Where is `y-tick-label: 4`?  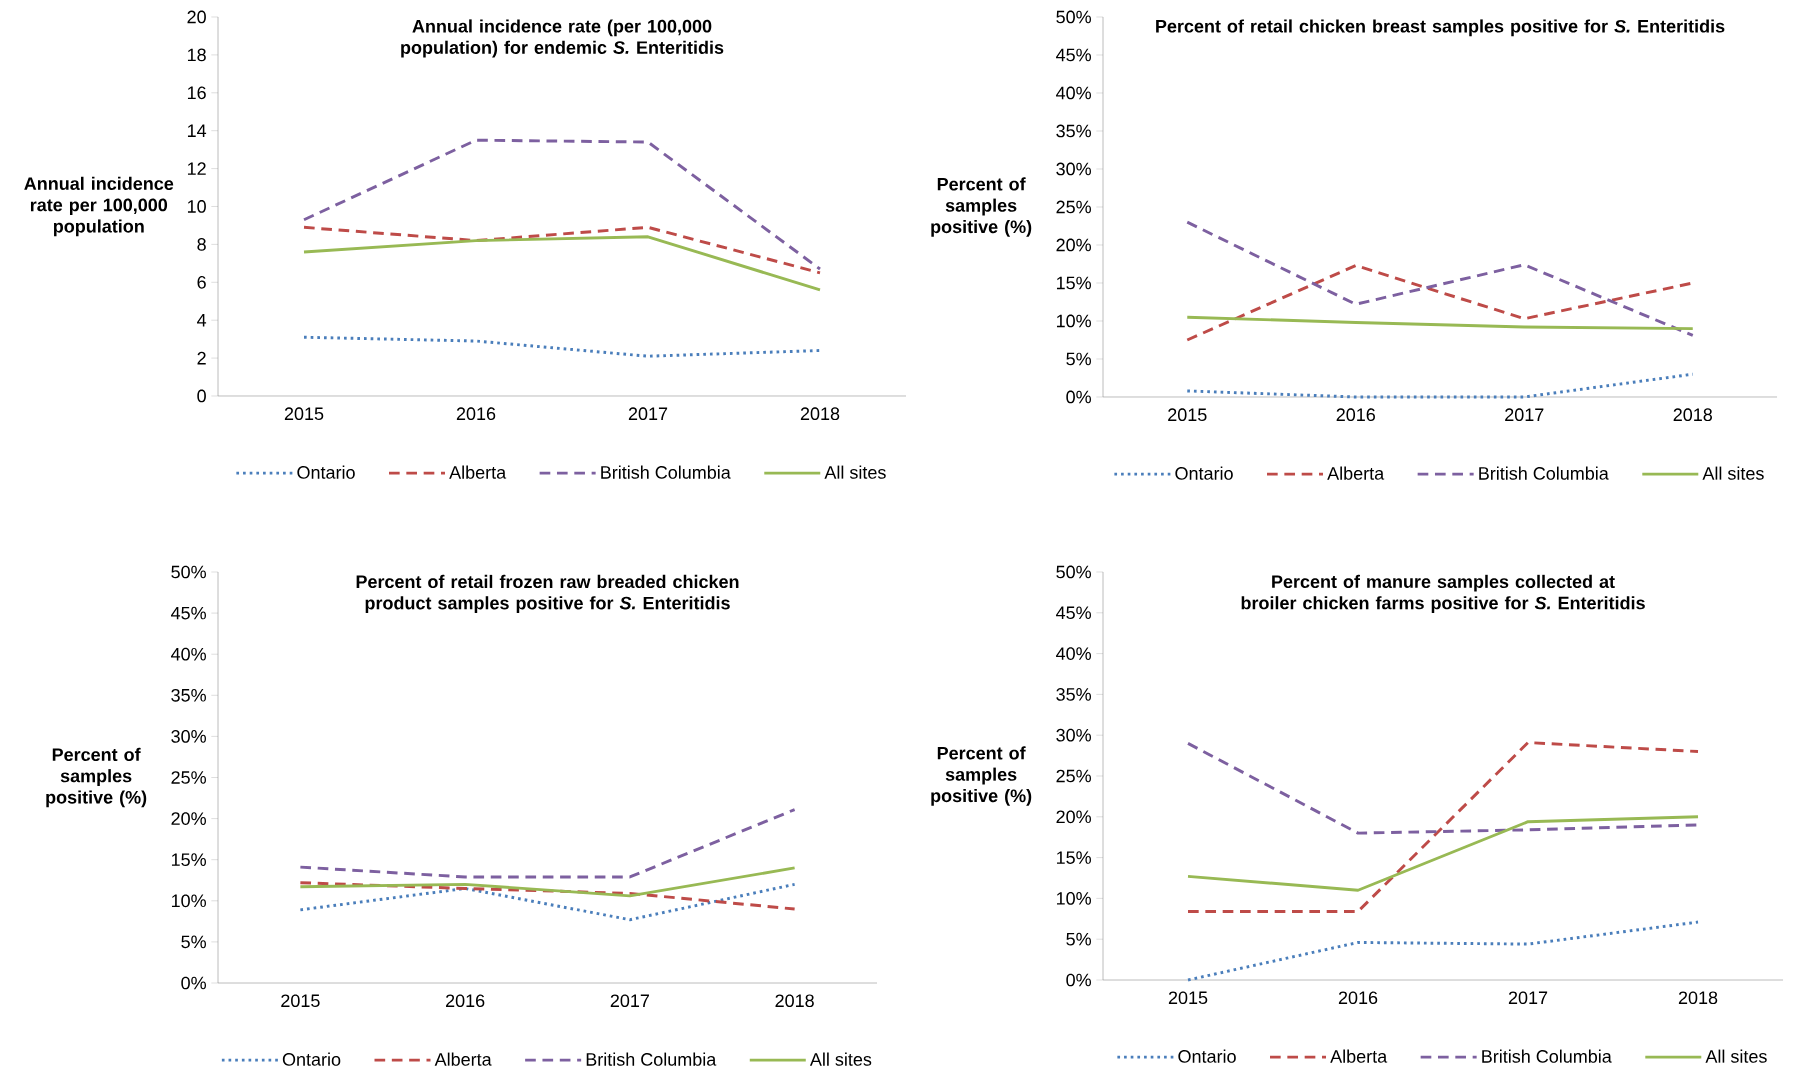
y-tick-label: 4 is located at coordinates (202, 320).